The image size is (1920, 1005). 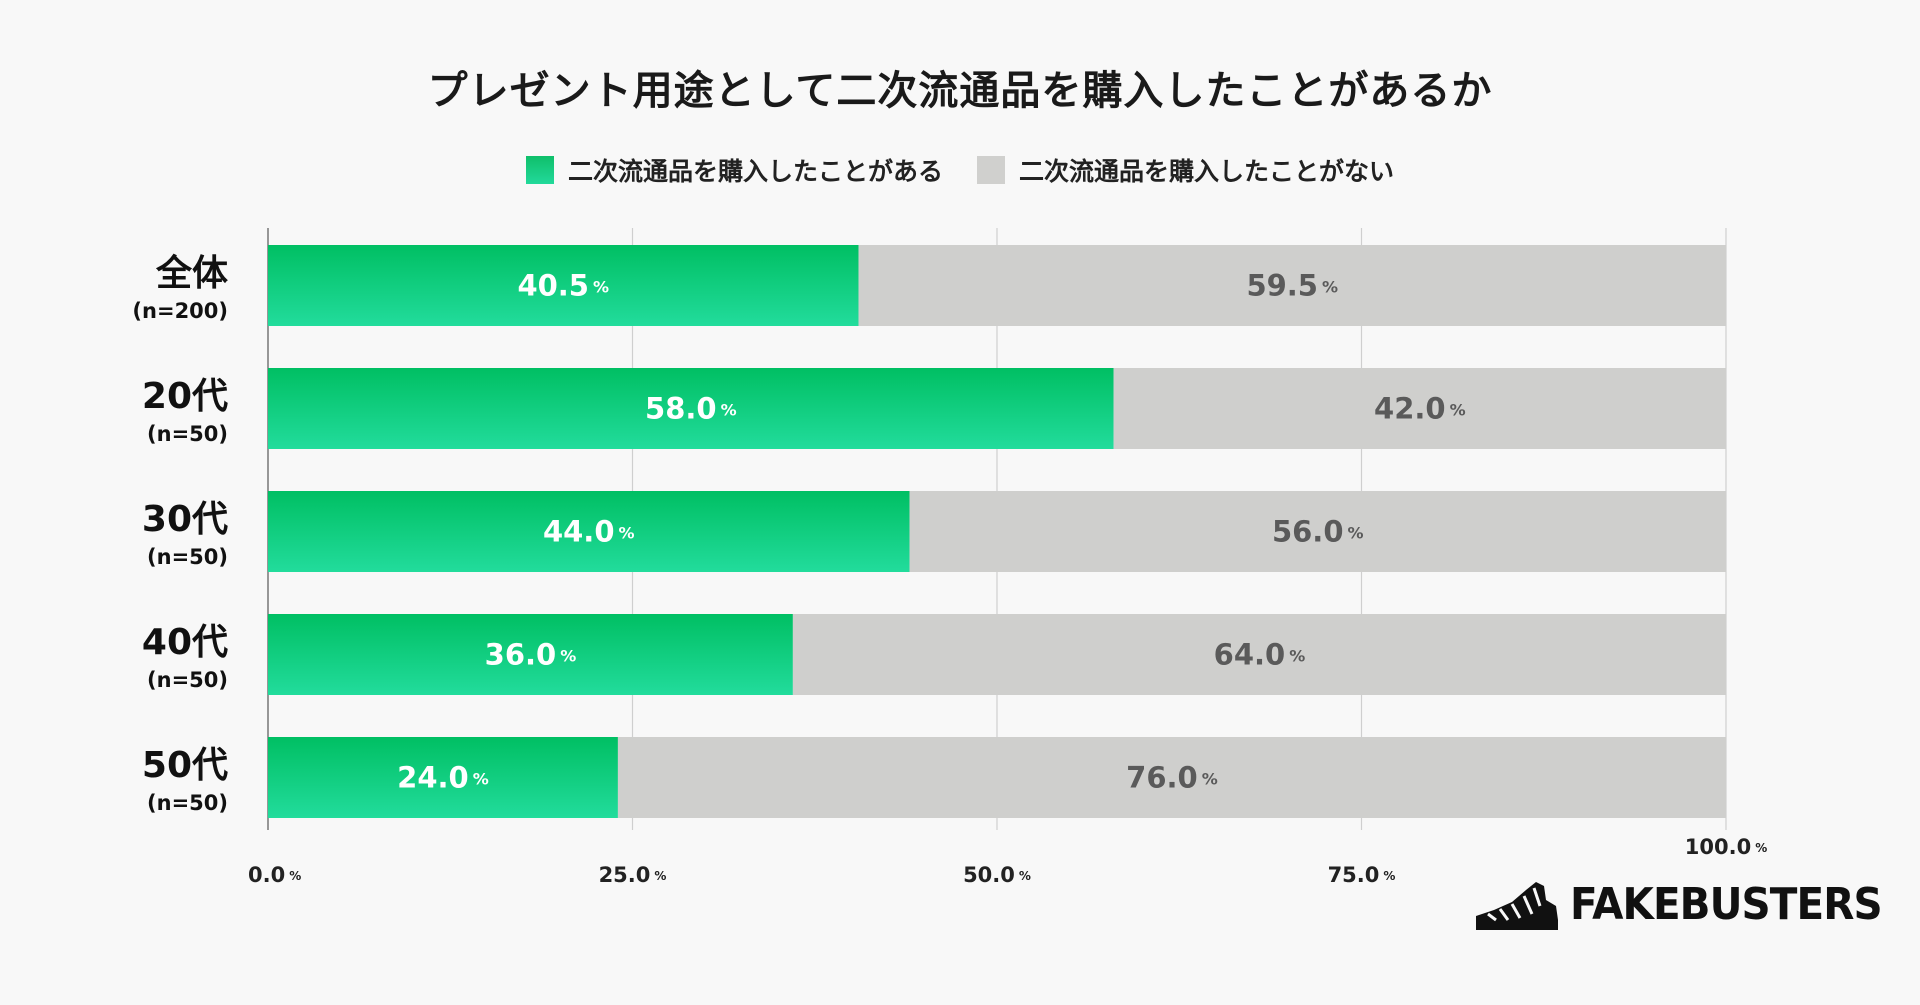 I want to click on brand-logo: FAKEBUSTERS, so click(x=1691, y=904).